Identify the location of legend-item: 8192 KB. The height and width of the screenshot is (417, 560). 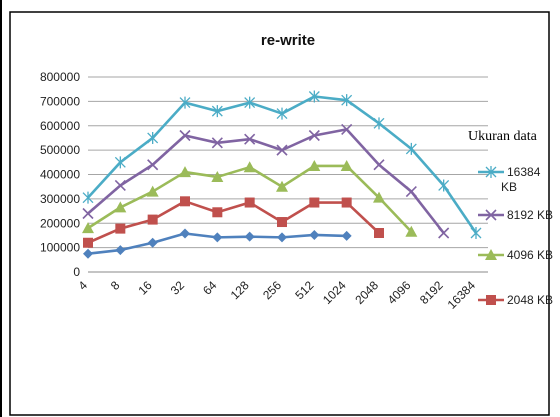
(515, 215).